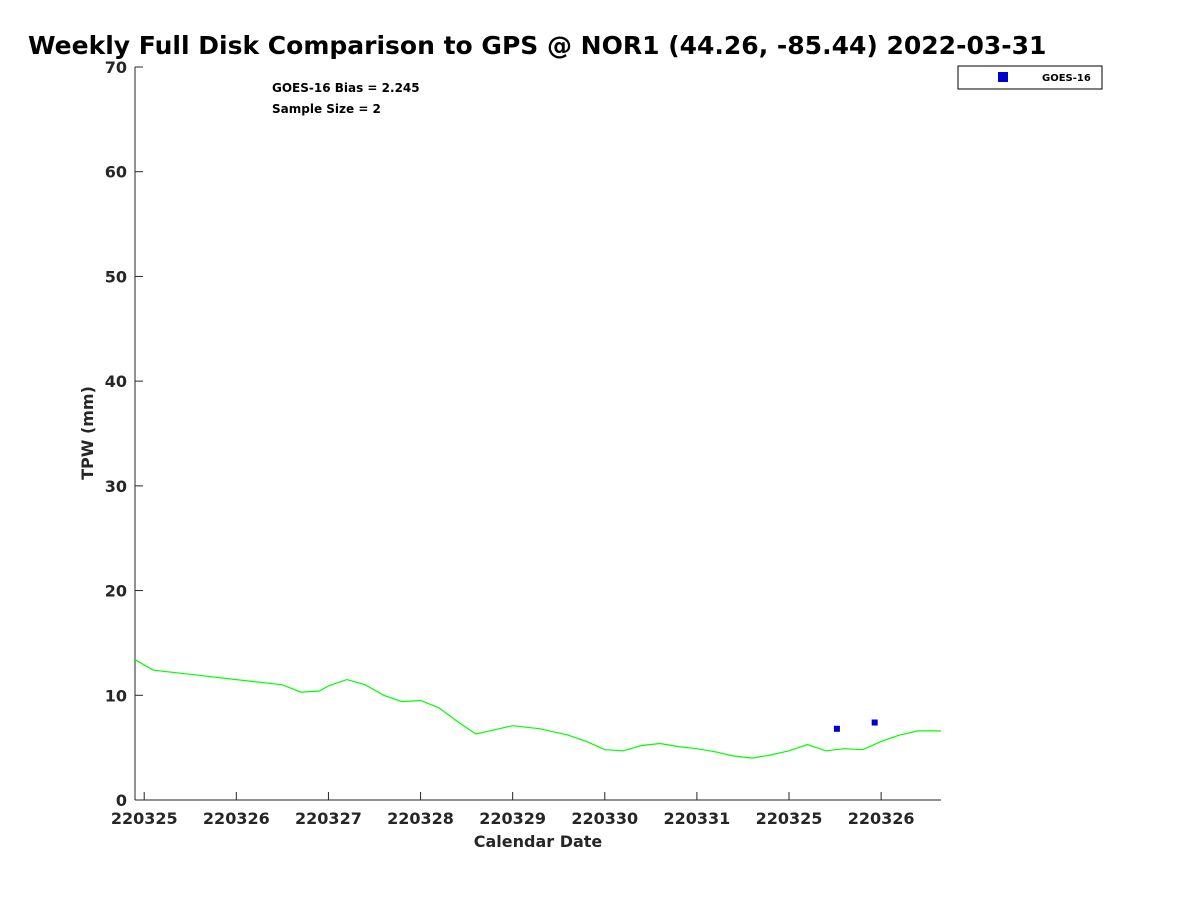 The width and height of the screenshot is (1200, 900). Describe the element at coordinates (346, 88) in the screenshot. I see `bias-annotation: GOES-16 Bias = 2.245` at that location.